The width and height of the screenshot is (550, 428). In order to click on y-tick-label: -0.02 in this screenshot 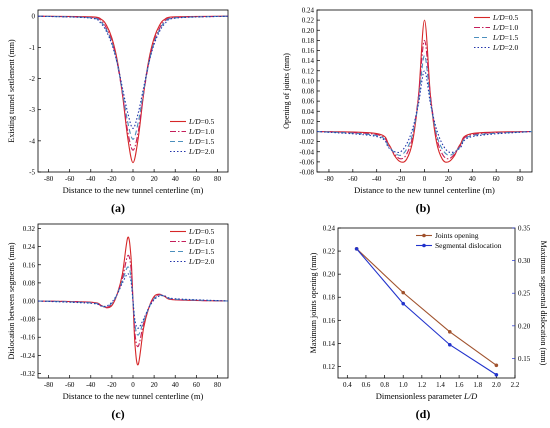, I will do `click(306, 142)`.